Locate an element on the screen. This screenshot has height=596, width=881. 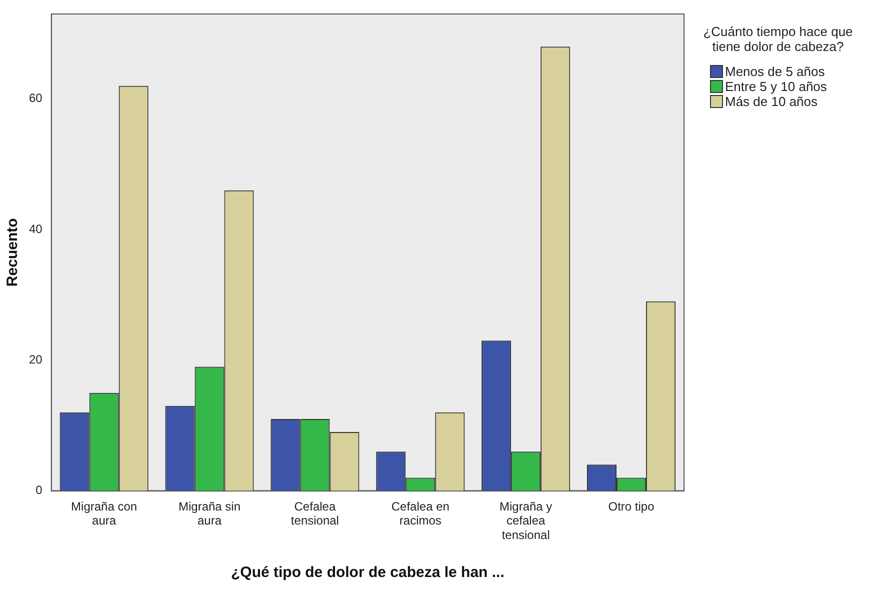
x-tick-label: Migraña y cefalea tensional is located at coordinates (525, 520).